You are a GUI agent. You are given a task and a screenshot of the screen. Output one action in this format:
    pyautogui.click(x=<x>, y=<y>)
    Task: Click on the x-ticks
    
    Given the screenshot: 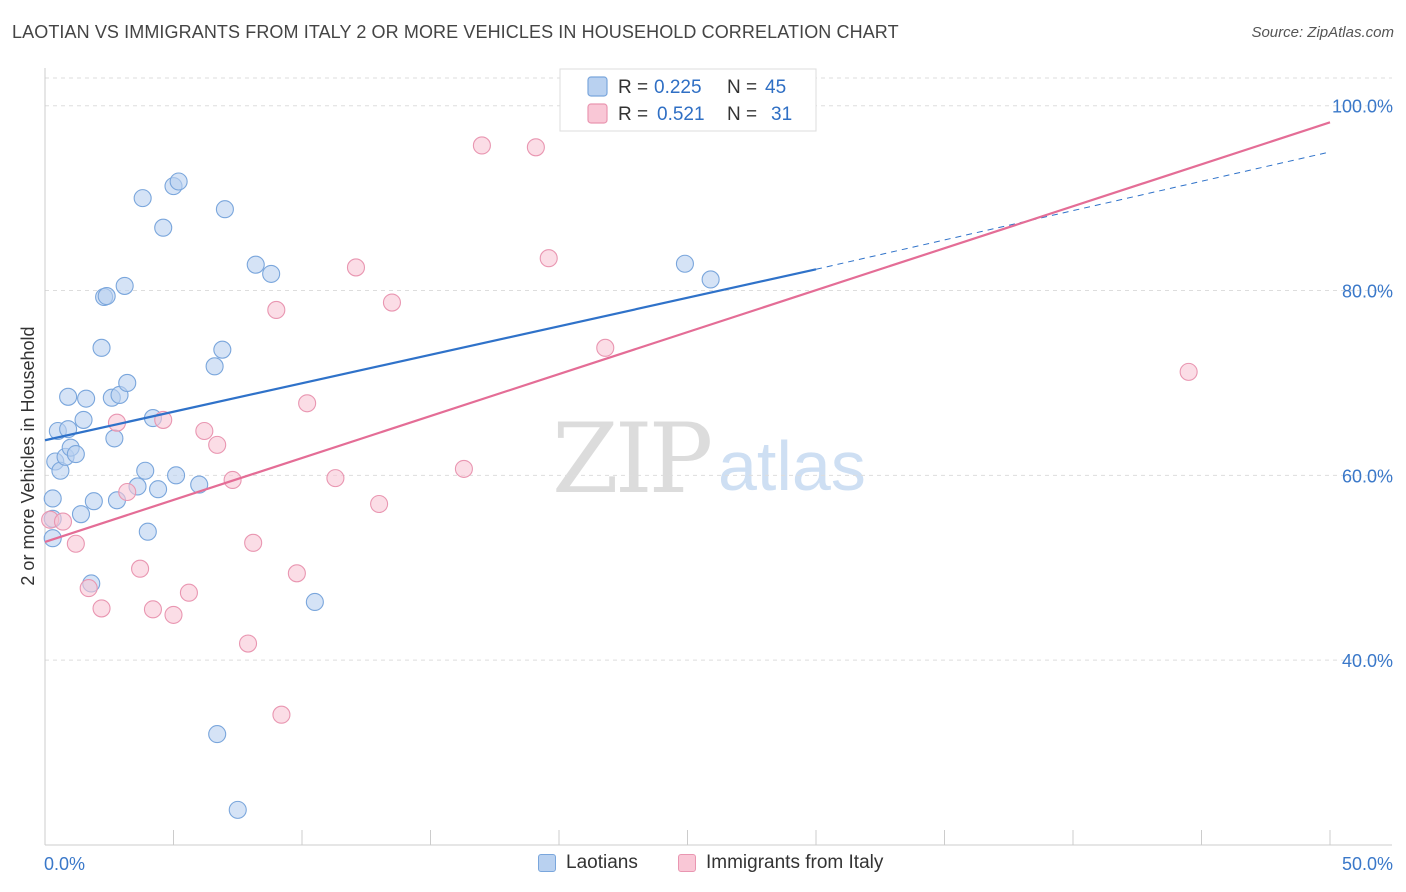 What is the action you would take?
    pyautogui.click(x=752, y=837)
    